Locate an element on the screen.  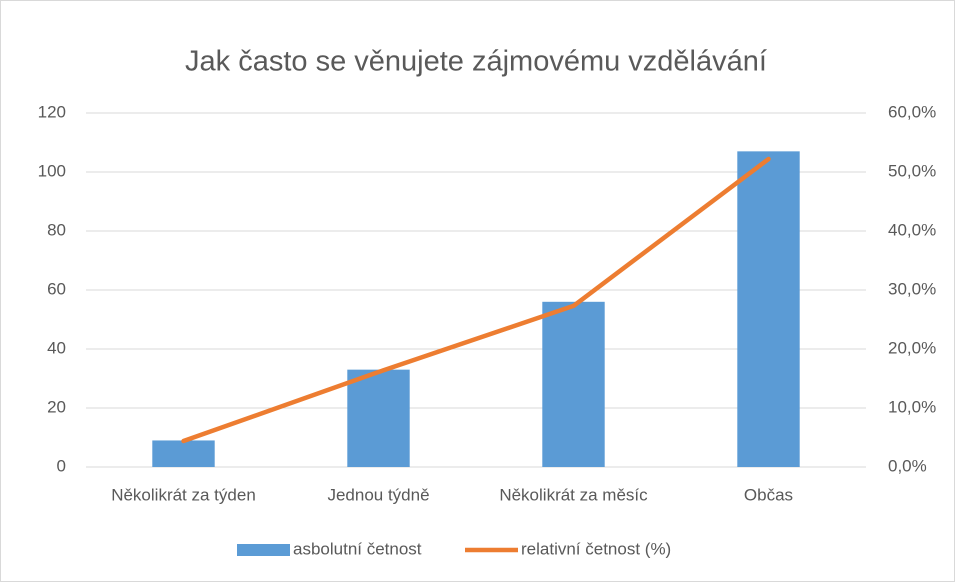
y2-tick-label: 10,0% is located at coordinates (912, 406).